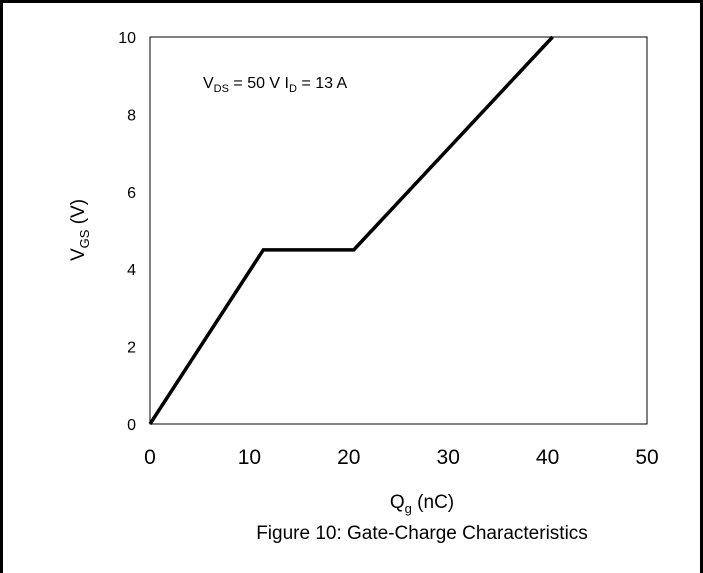  What do you see at coordinates (78, 214) in the screenshot?
I see `y-axis-unit: (V)` at bounding box center [78, 214].